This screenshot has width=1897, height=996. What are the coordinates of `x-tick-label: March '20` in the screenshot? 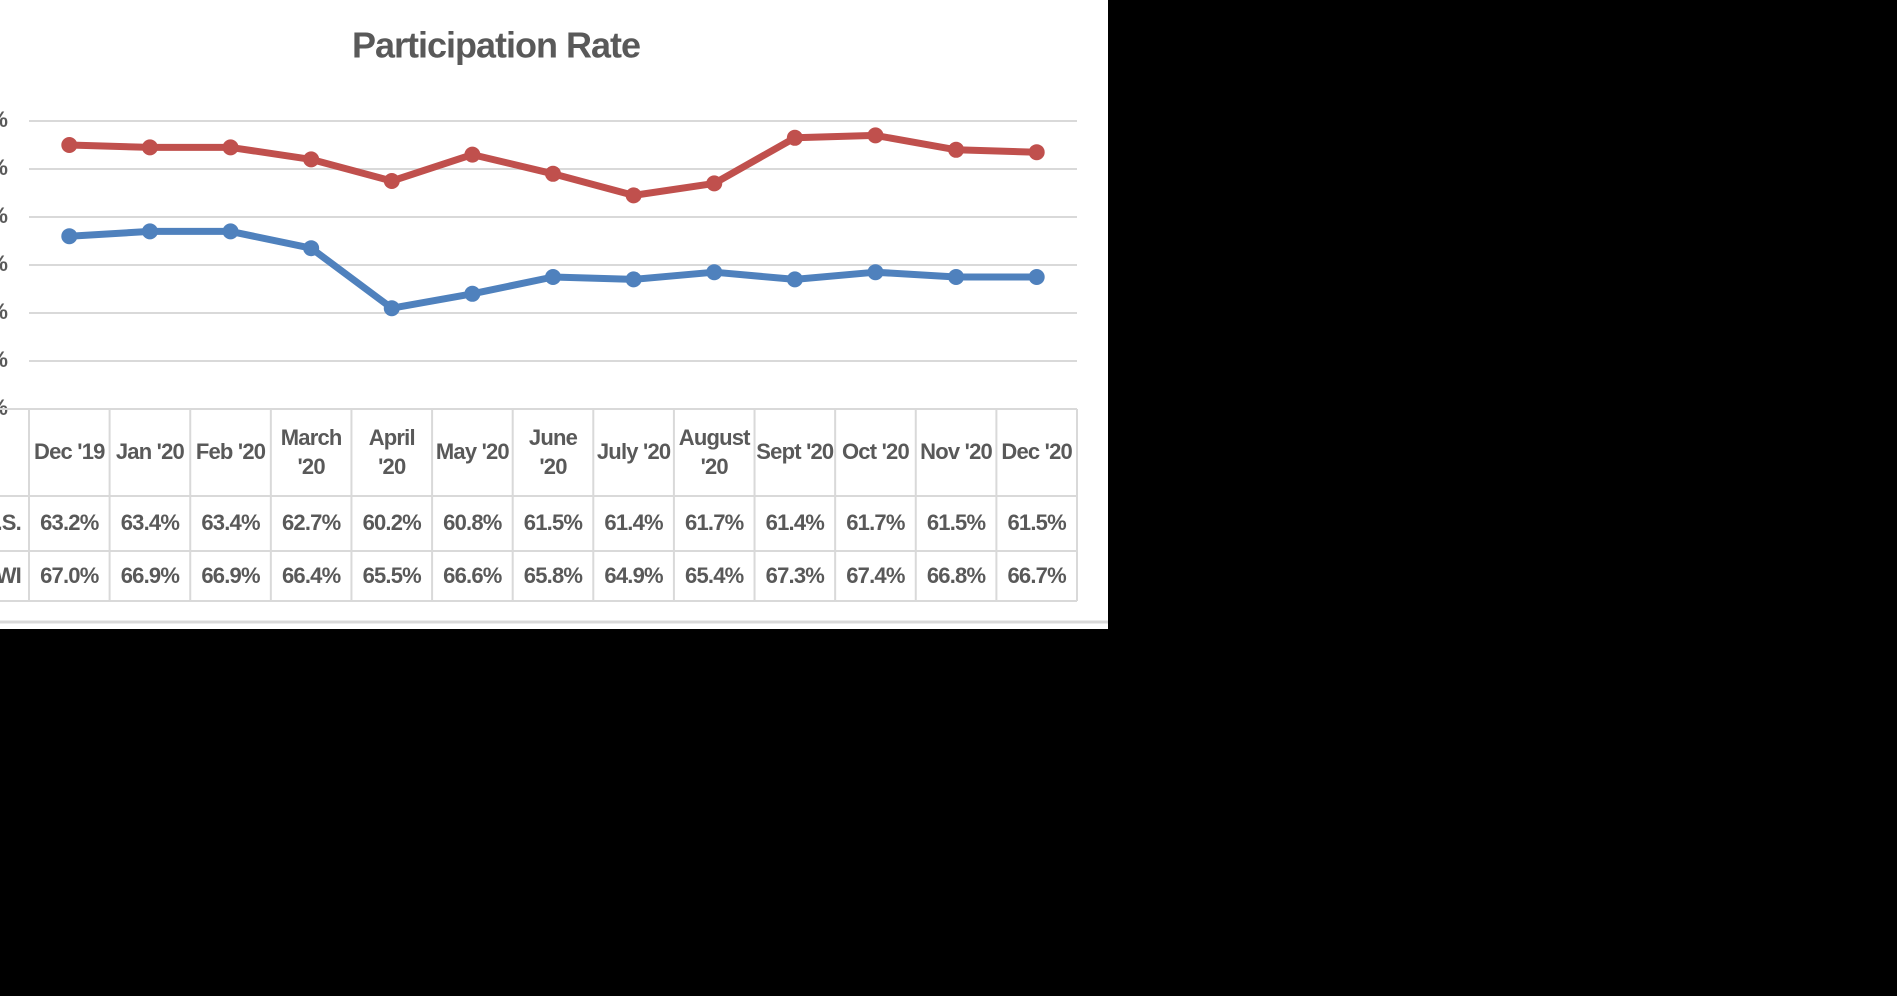 It's located at (311, 451).